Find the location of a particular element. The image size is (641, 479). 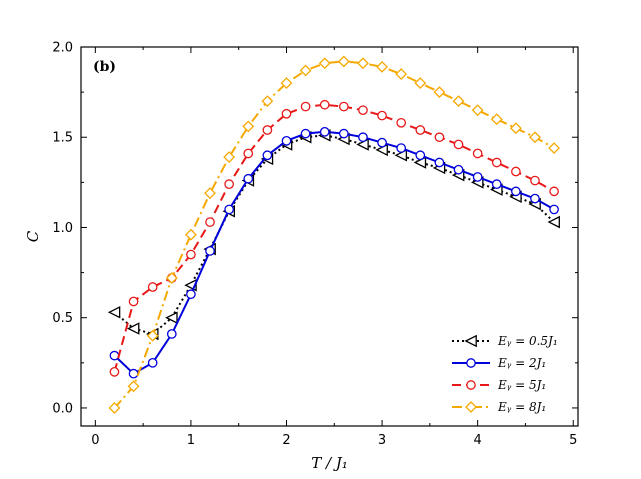

legend-label: Eᵧ = 8J₁ is located at coordinates (521, 407).